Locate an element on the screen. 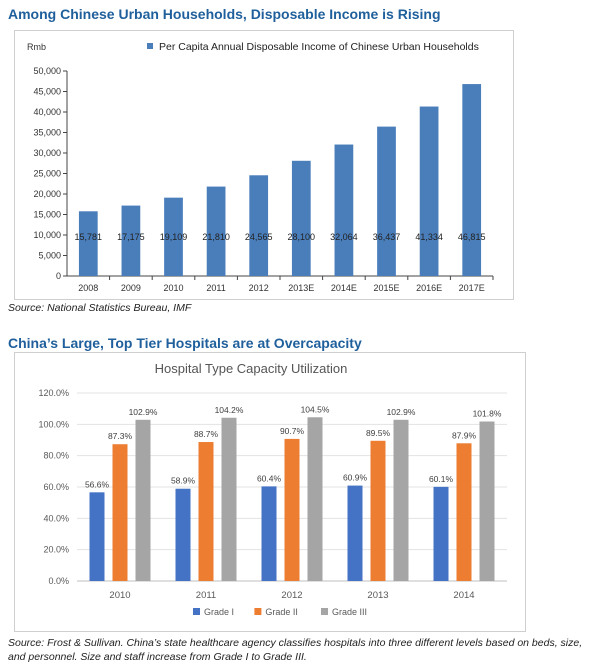 Image resolution: width=600 pixels, height=669 pixels. y-tick-label: 60.0% is located at coordinates (56, 487).